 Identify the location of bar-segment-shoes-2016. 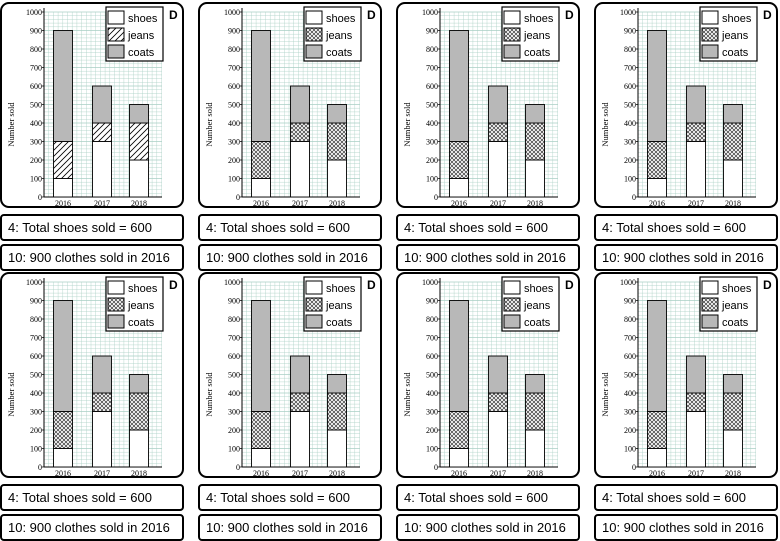
(261, 188).